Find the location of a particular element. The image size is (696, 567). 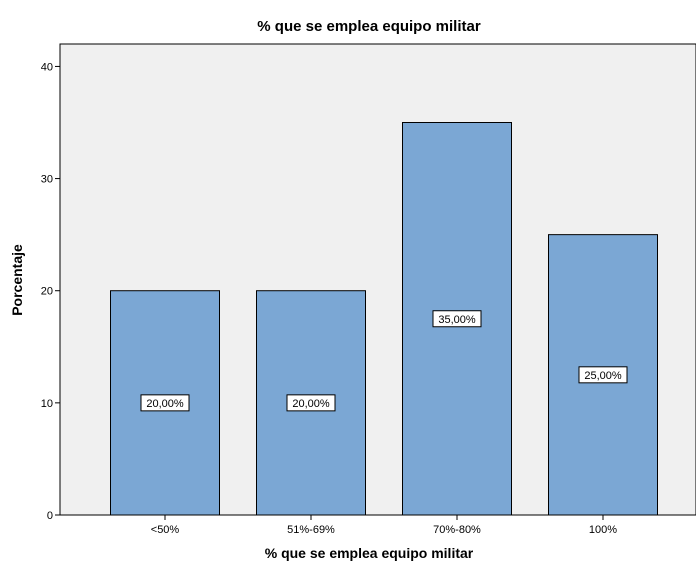

y-tick-label: 10 is located at coordinates (47, 404).